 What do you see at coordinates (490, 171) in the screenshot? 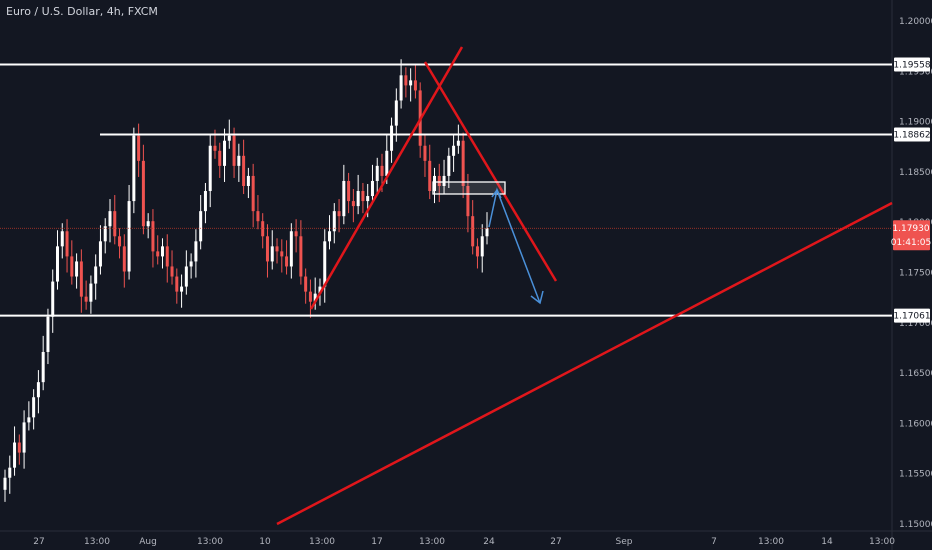
I see `falling-trendline` at bounding box center [490, 171].